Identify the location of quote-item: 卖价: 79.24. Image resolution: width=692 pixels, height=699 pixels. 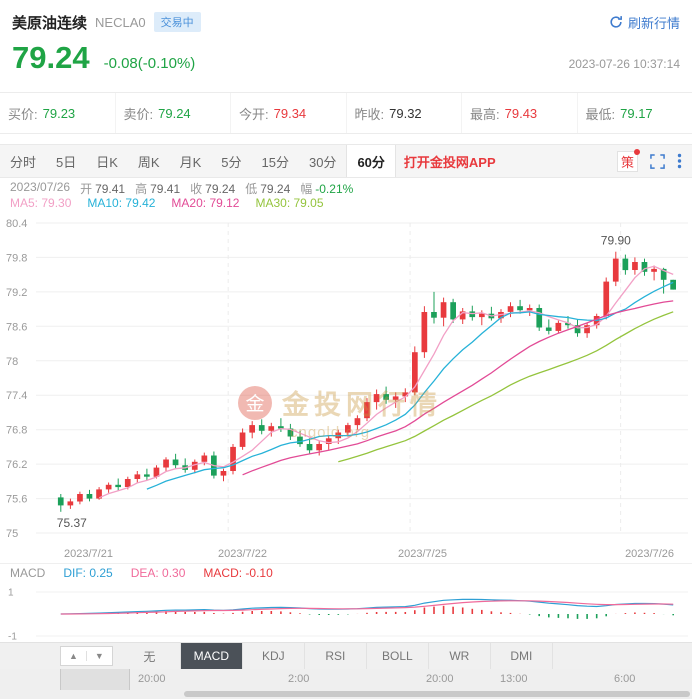
(173, 113).